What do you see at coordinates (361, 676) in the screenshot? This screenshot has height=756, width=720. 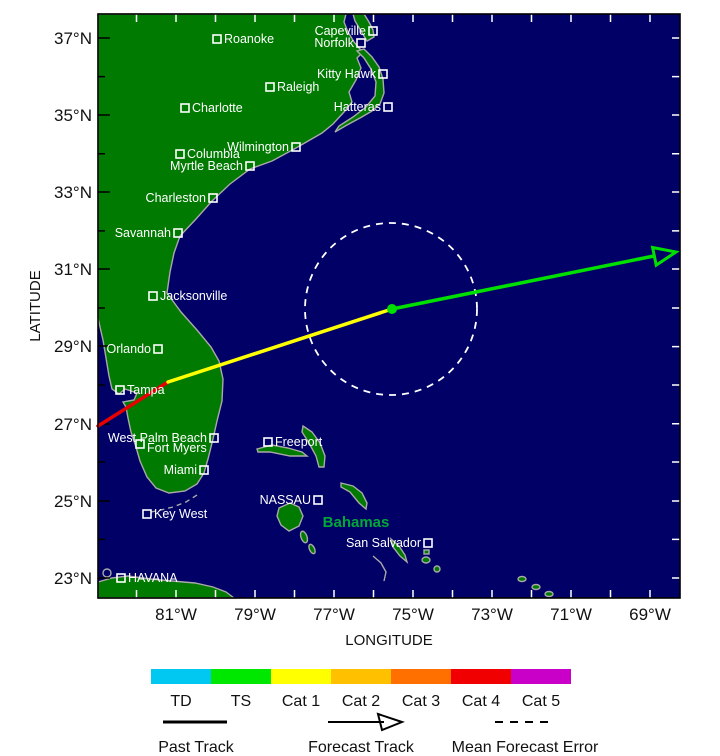 I see `legend-swatch-cat2` at bounding box center [361, 676].